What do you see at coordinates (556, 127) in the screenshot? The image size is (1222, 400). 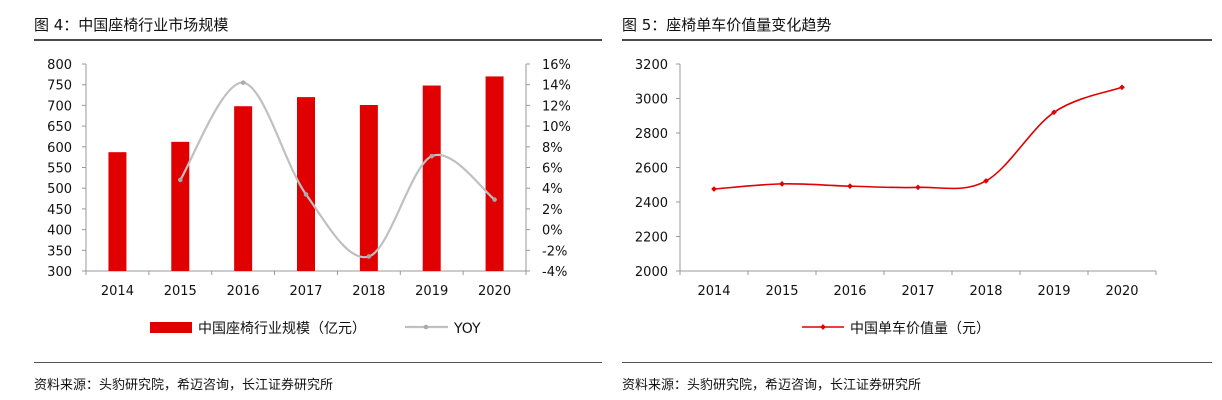 I see `right-y-tick-label: 10%` at bounding box center [556, 127].